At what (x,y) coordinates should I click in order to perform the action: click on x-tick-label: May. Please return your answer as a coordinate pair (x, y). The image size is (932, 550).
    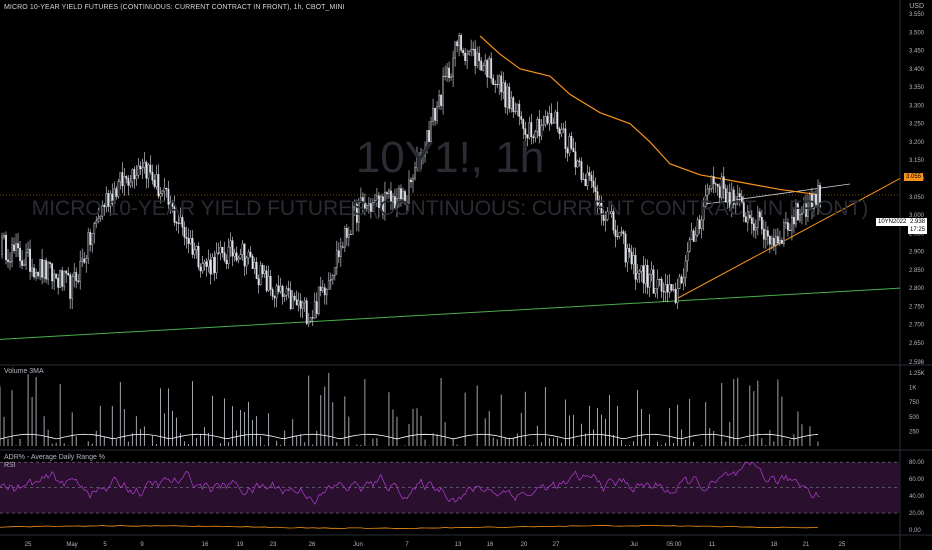
    Looking at the image, I should click on (71, 545).